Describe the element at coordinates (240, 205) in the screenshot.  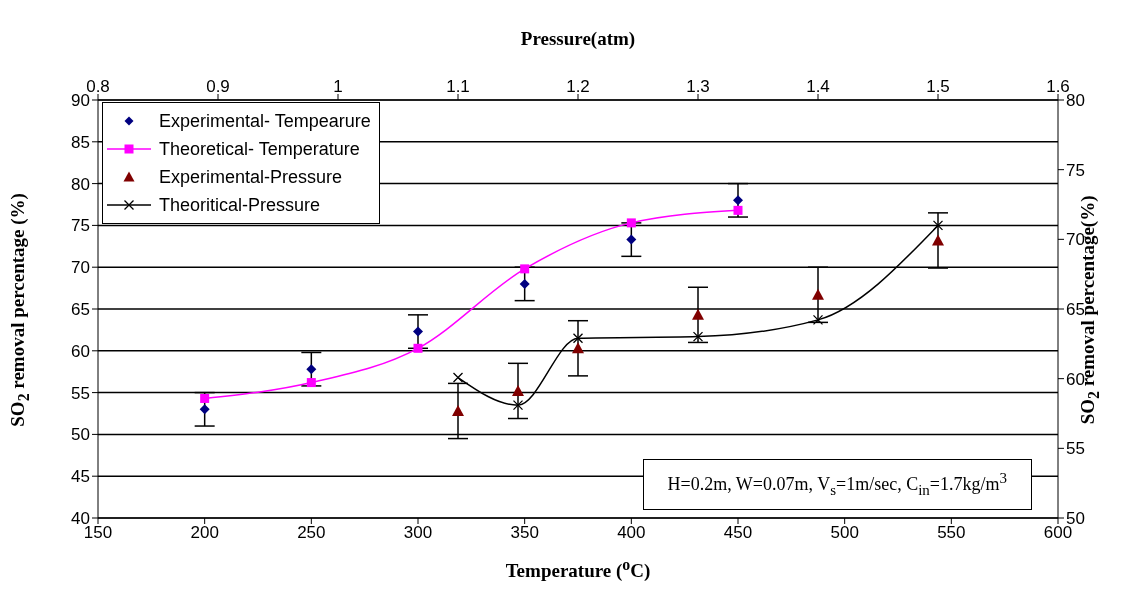
I see `legend-label: Theoritical-Pressure` at that location.